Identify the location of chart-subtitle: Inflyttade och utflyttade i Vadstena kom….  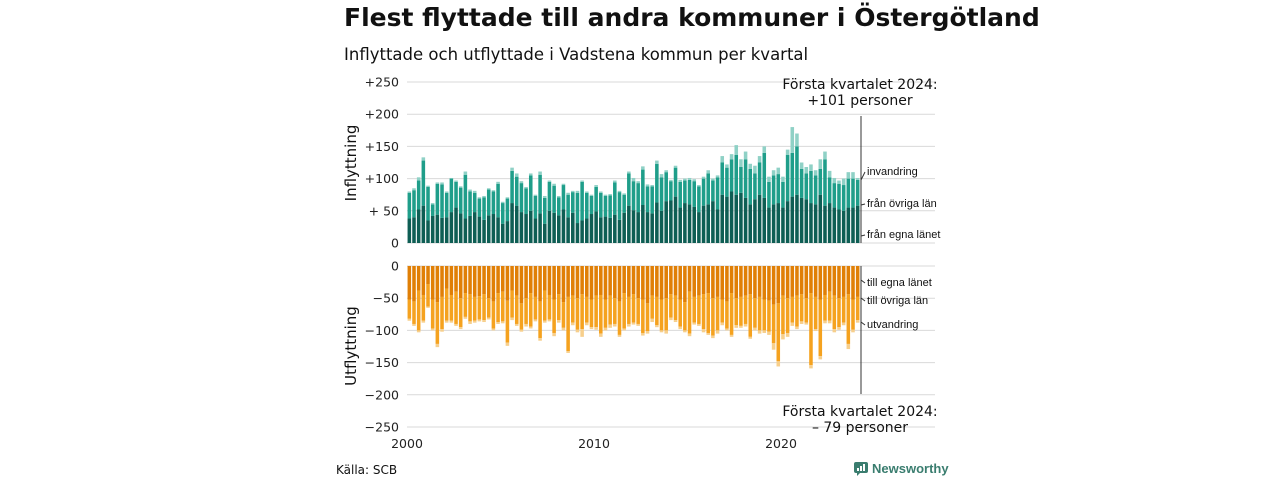
(576, 54).